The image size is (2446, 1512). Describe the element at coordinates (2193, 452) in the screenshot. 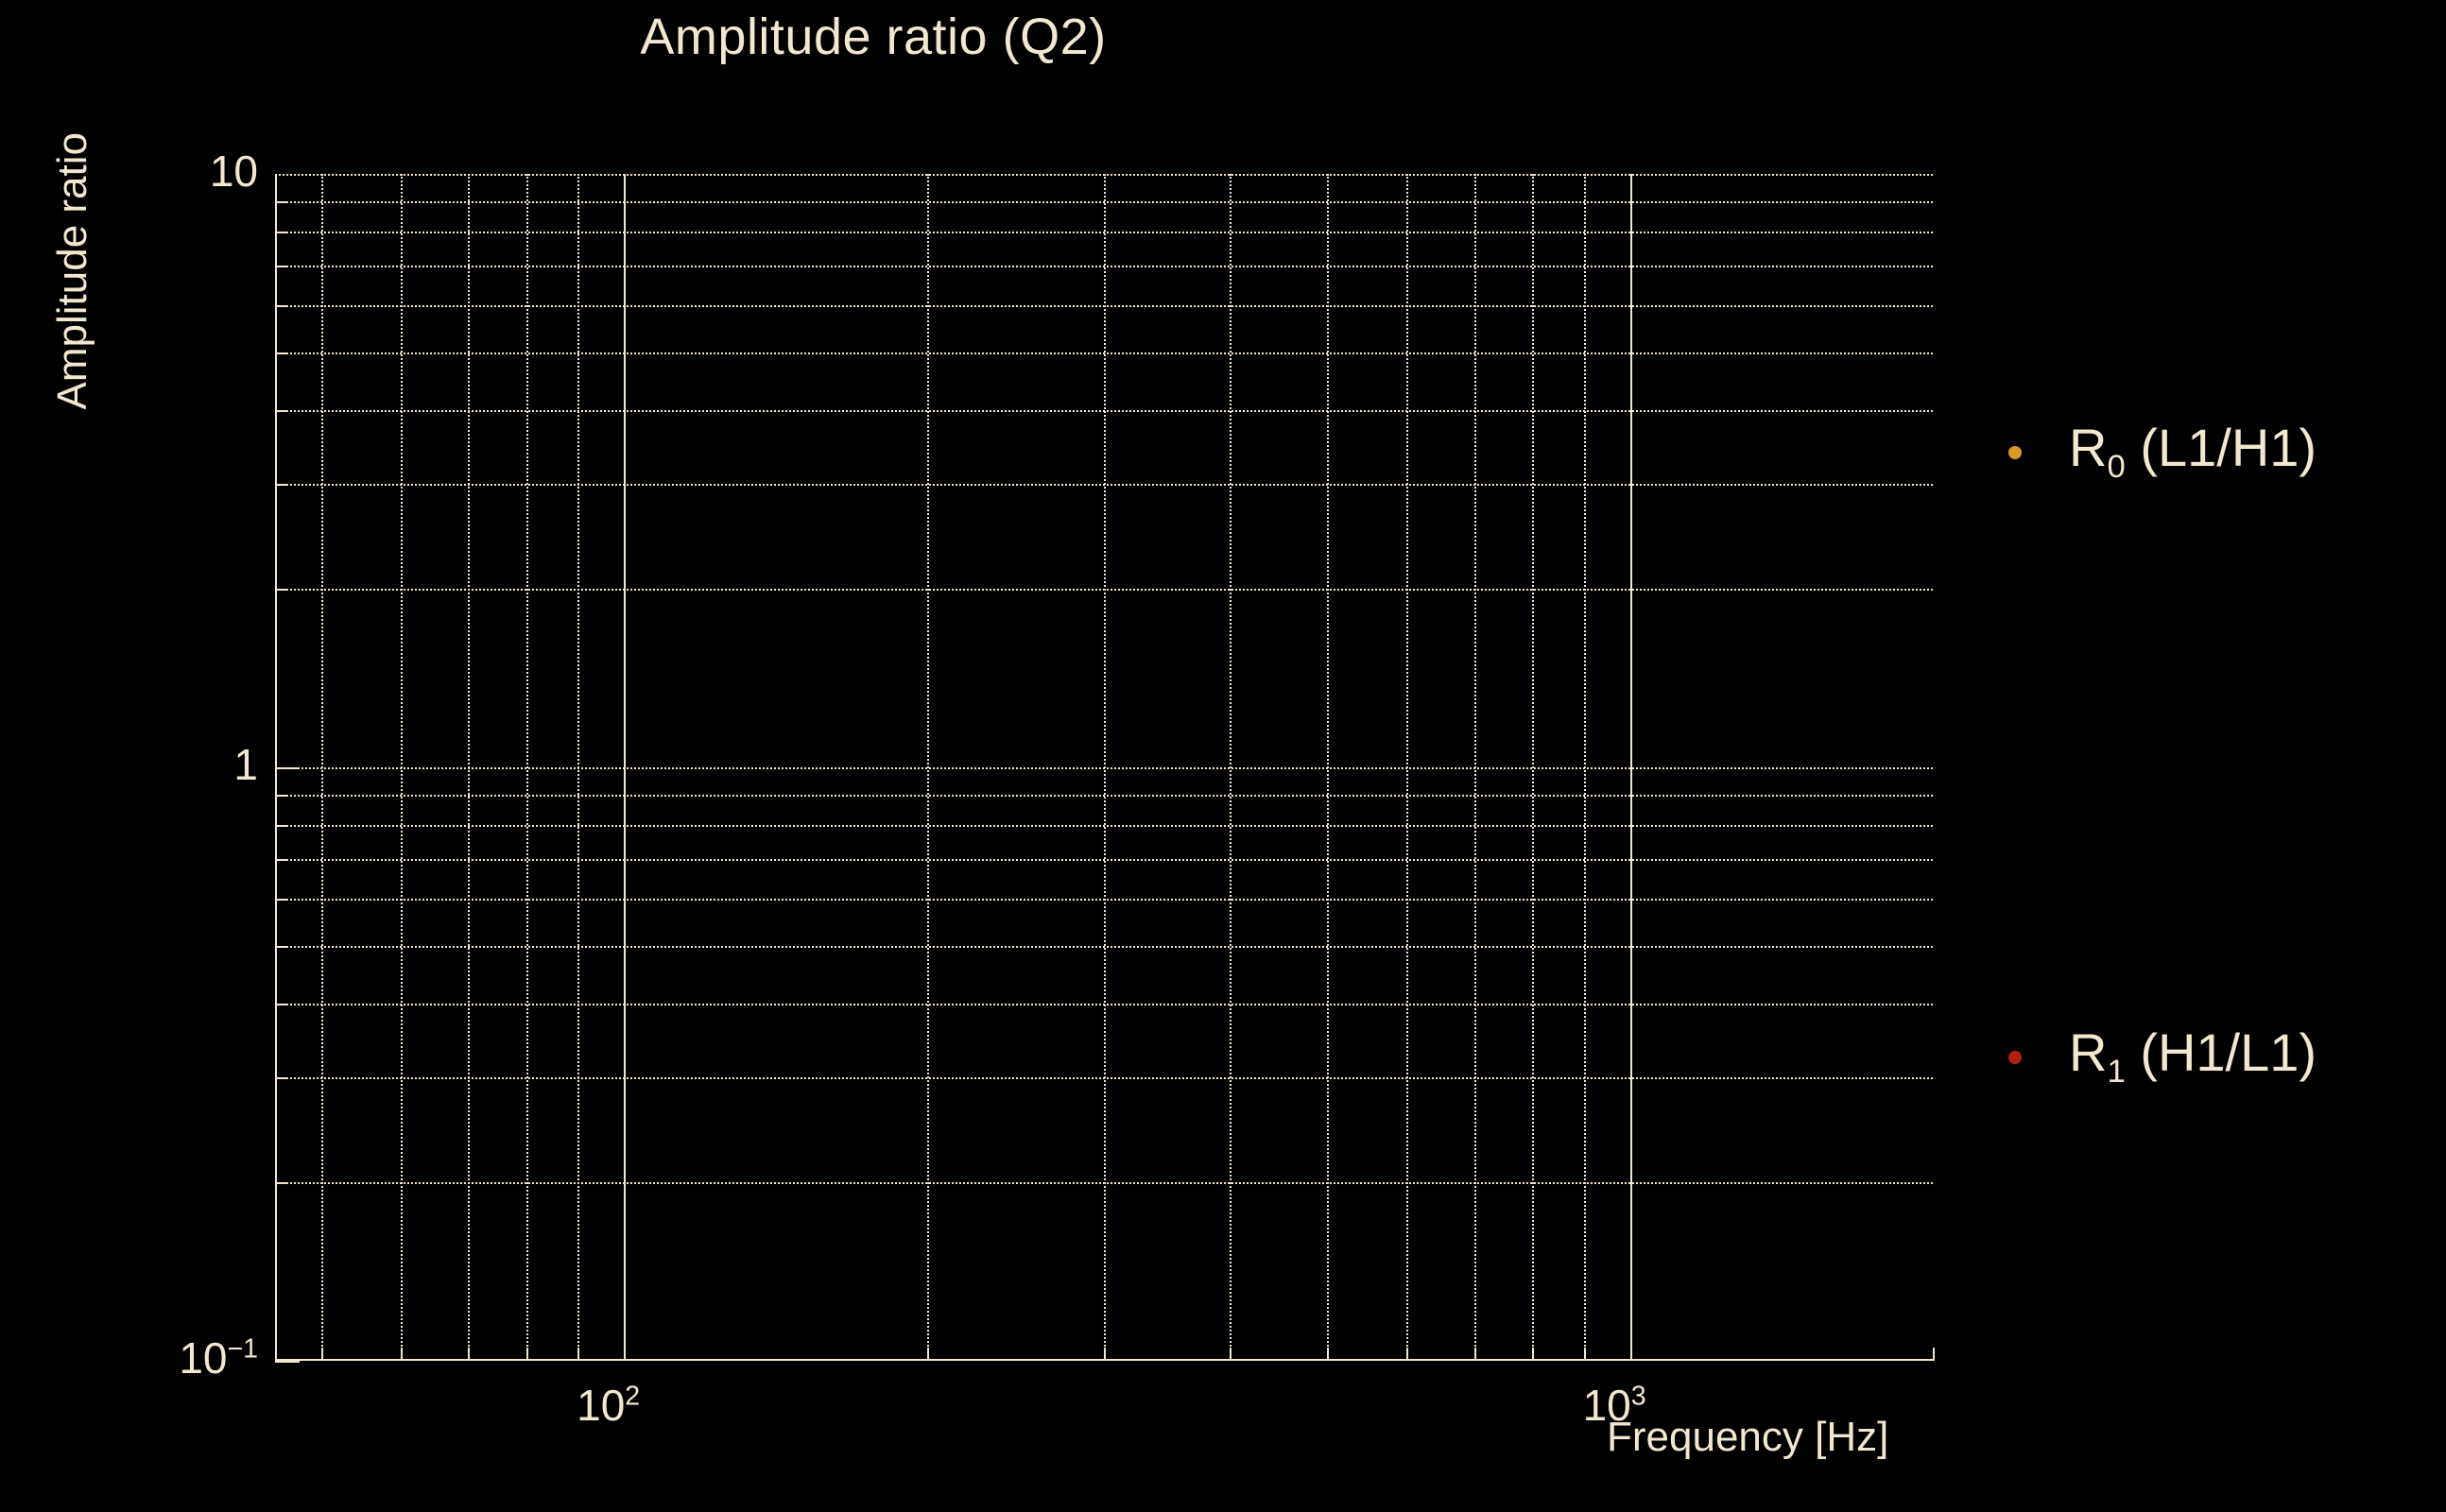

I see `legend-item-label: R0 (L1/H1)` at that location.